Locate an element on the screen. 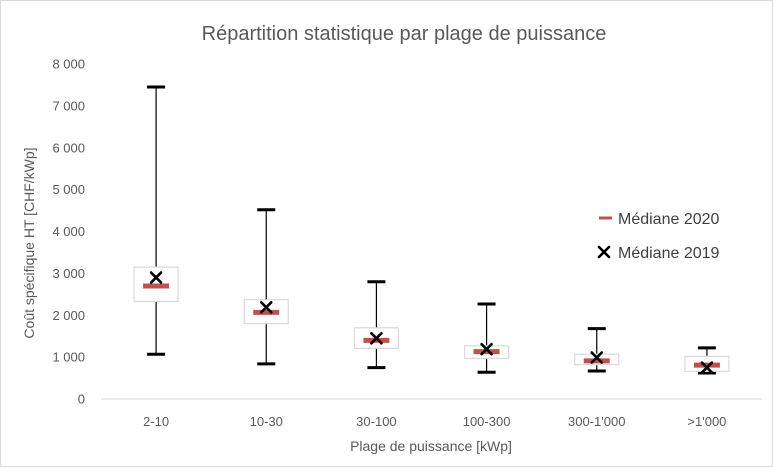  y-tick-label: 1 000 is located at coordinates (68, 357).